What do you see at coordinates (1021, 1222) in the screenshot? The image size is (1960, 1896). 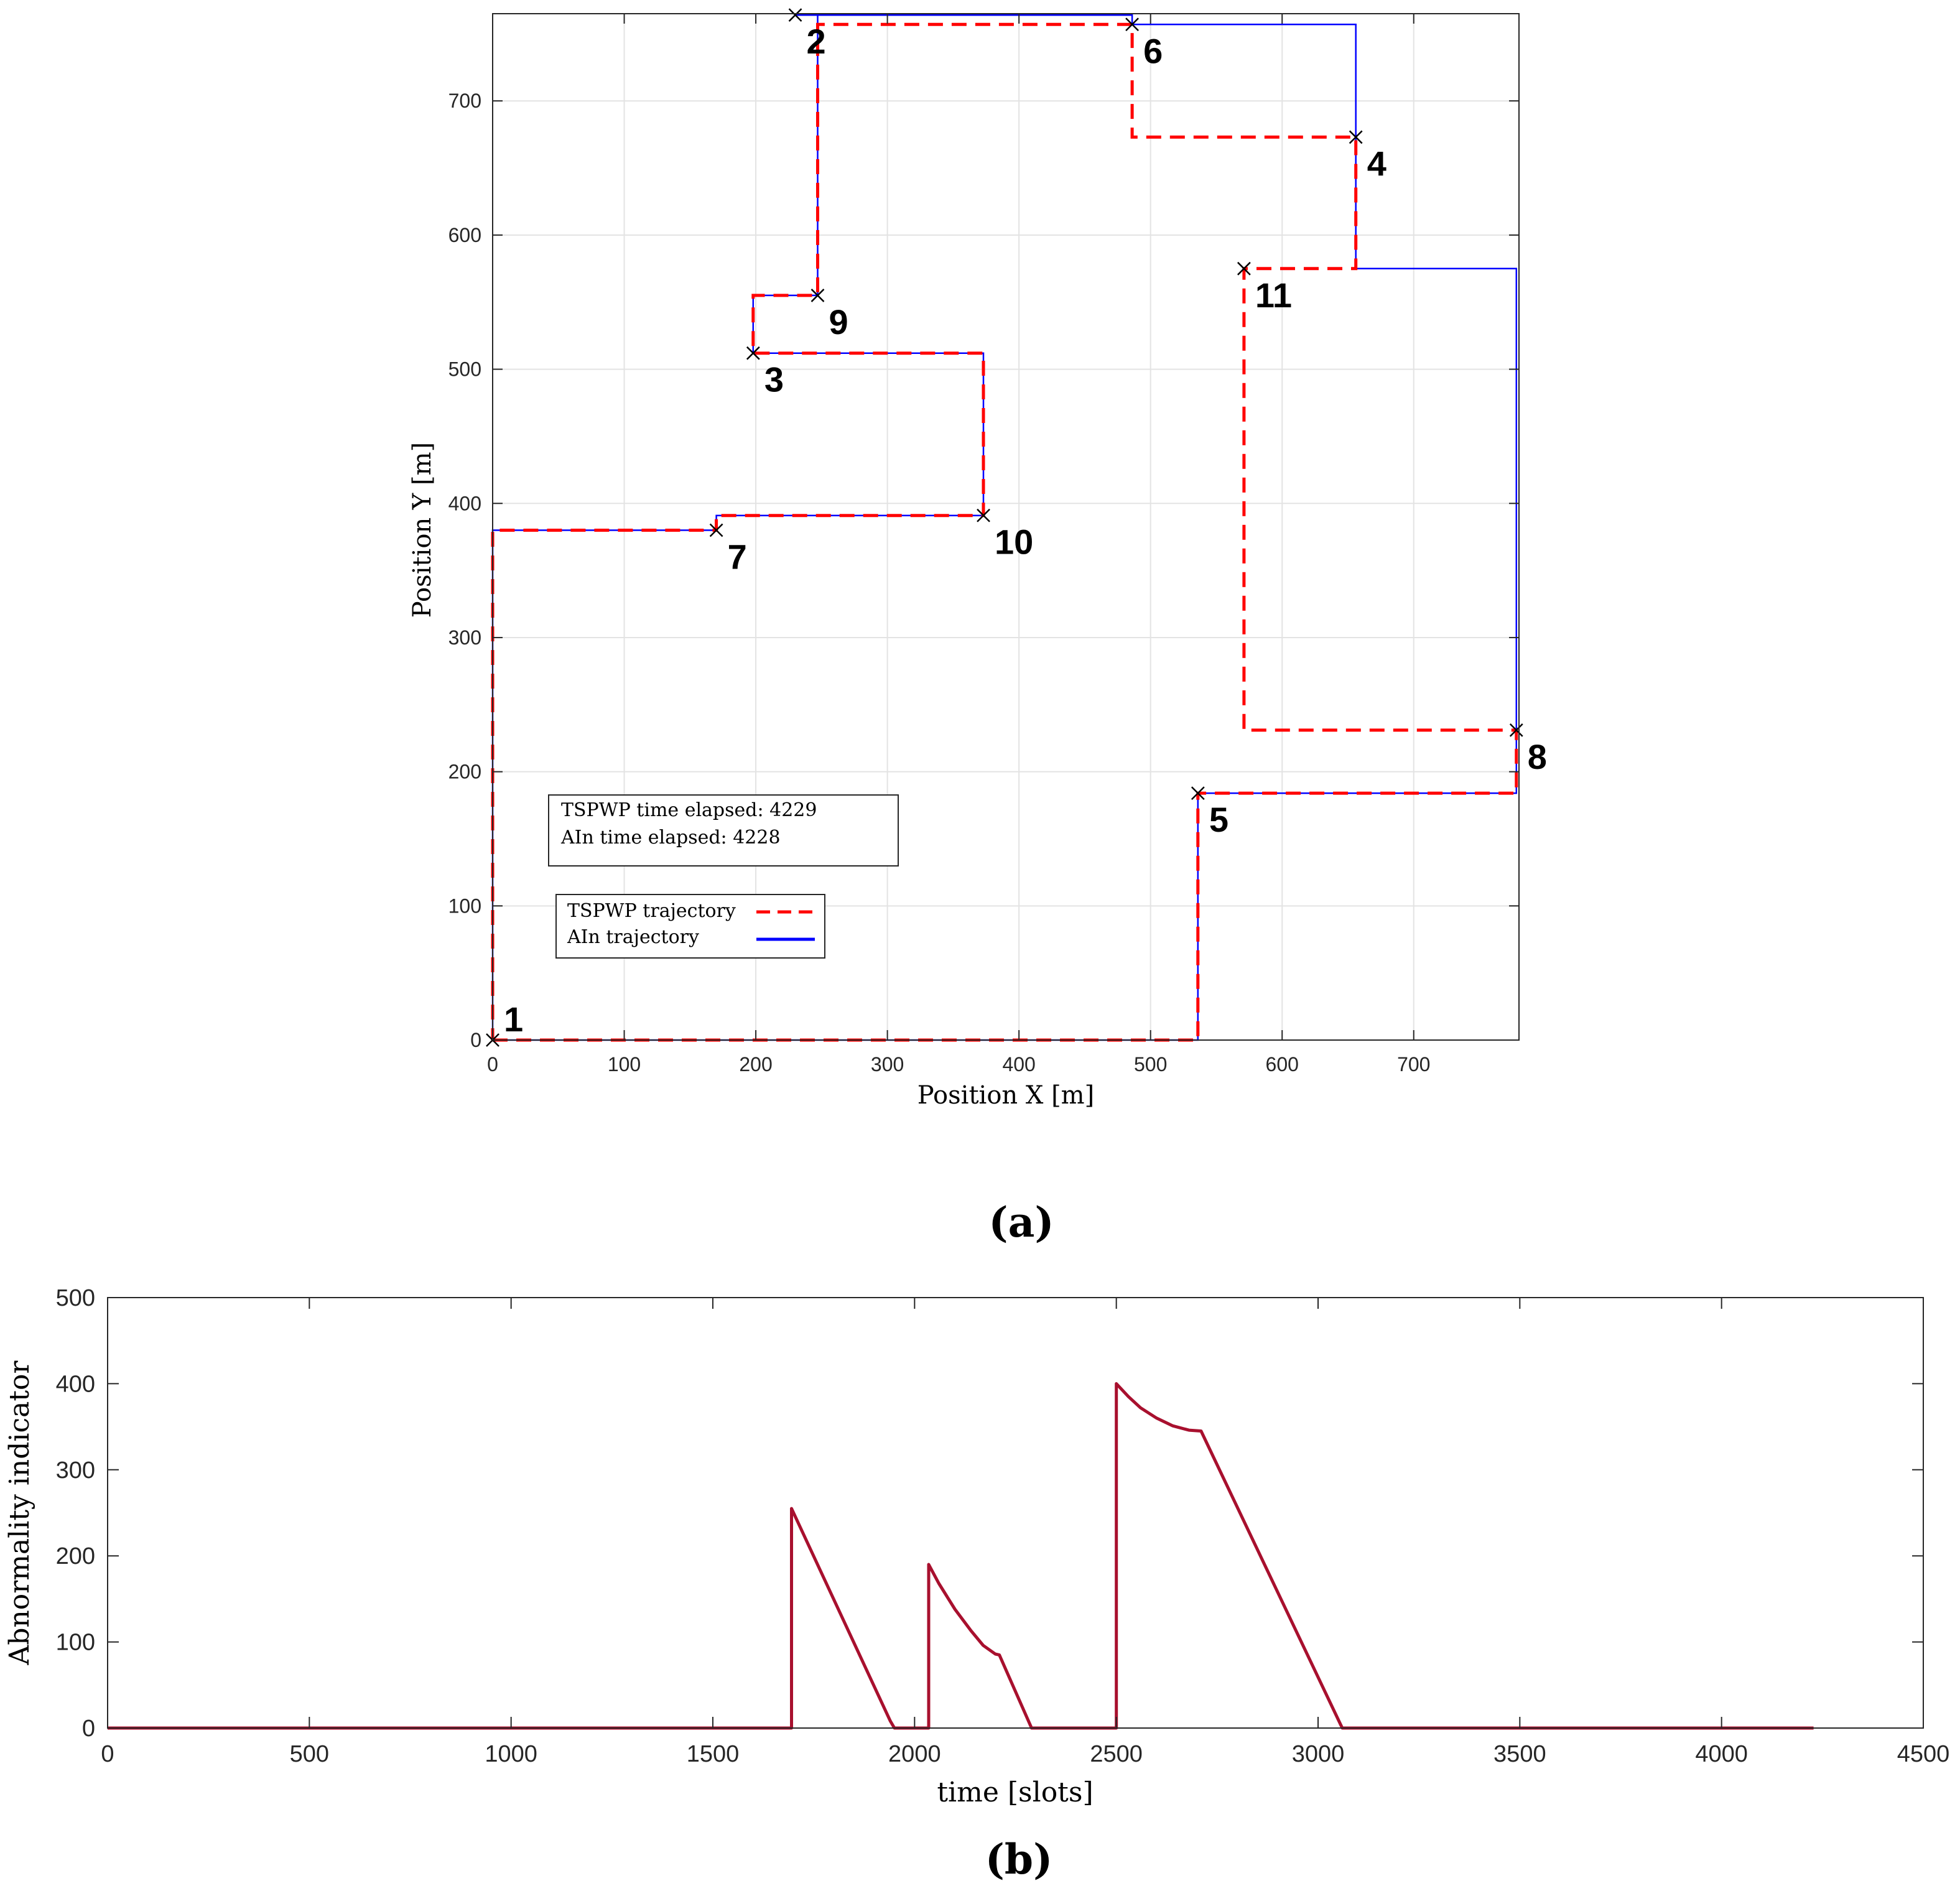 I see `panel-a-caption: (a)` at bounding box center [1021, 1222].